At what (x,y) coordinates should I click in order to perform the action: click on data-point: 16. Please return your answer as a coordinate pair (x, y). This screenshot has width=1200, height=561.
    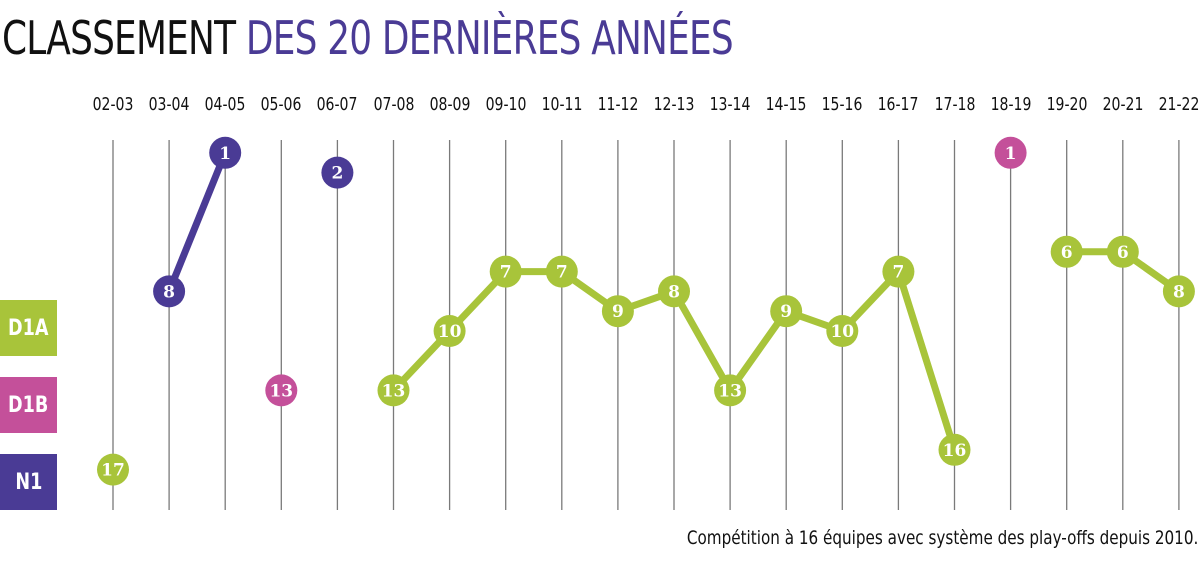
    Looking at the image, I should click on (954, 449).